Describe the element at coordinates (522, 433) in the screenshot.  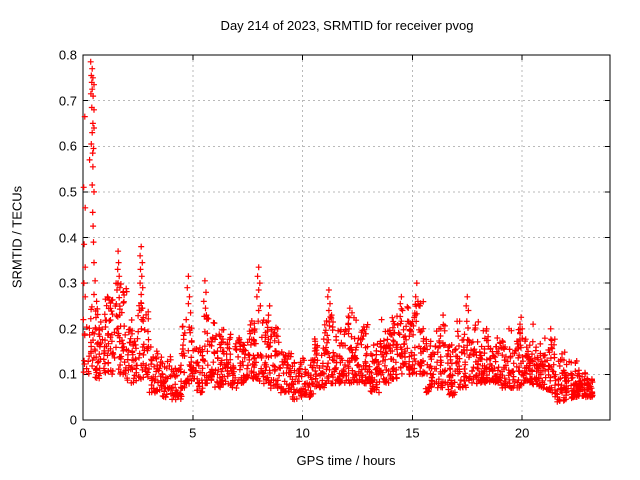
I see `x-tick-label: 20` at that location.